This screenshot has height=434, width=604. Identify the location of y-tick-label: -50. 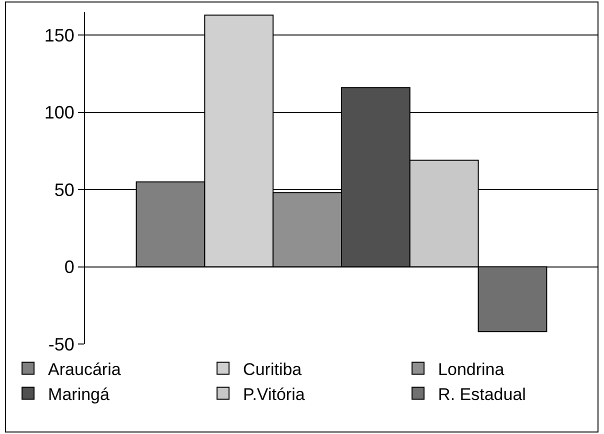
(61, 344).